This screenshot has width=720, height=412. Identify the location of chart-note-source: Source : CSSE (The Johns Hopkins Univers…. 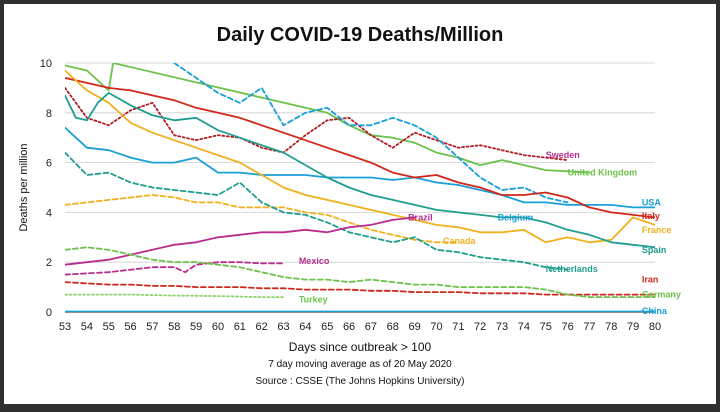
(360, 381).